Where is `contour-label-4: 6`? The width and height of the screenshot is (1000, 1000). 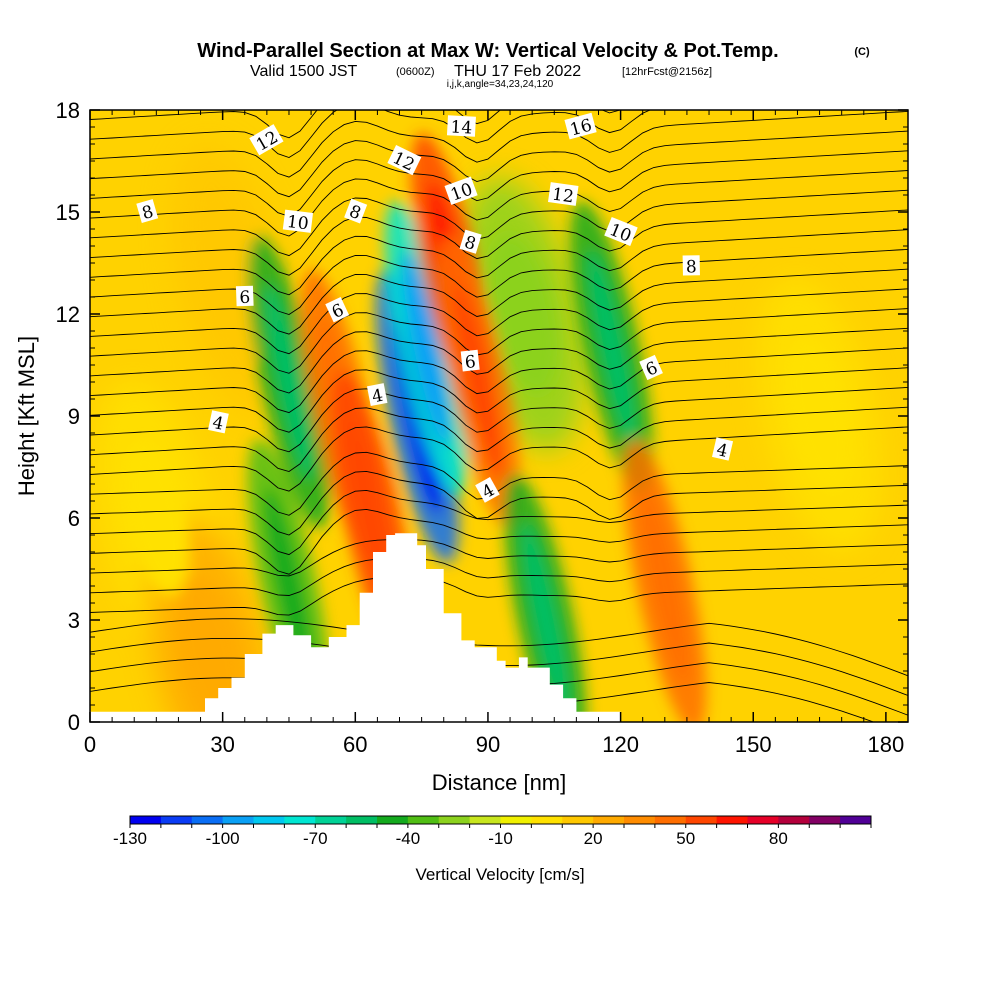
contour-label-4: 6 is located at coordinates (244, 296).